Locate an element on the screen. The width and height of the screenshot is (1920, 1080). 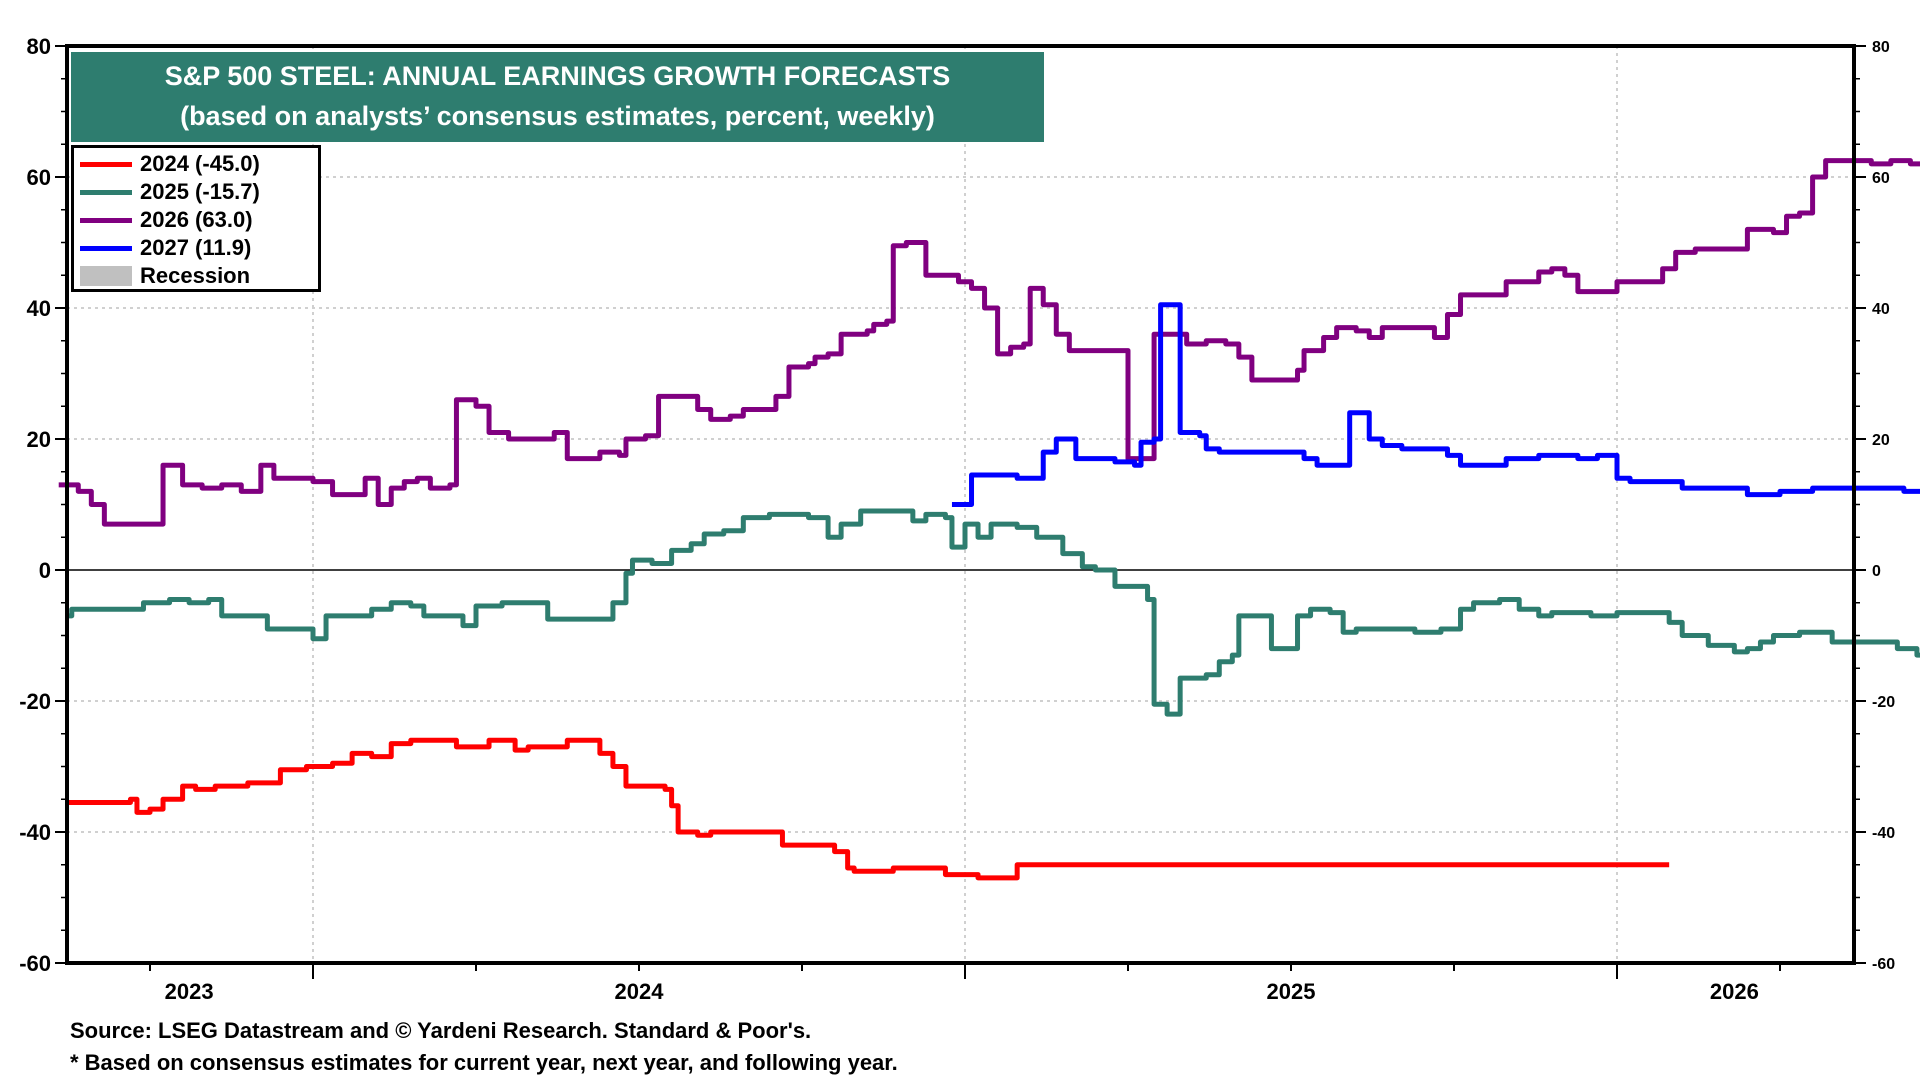
y-tick-label-left: -60 is located at coordinates (35, 963).